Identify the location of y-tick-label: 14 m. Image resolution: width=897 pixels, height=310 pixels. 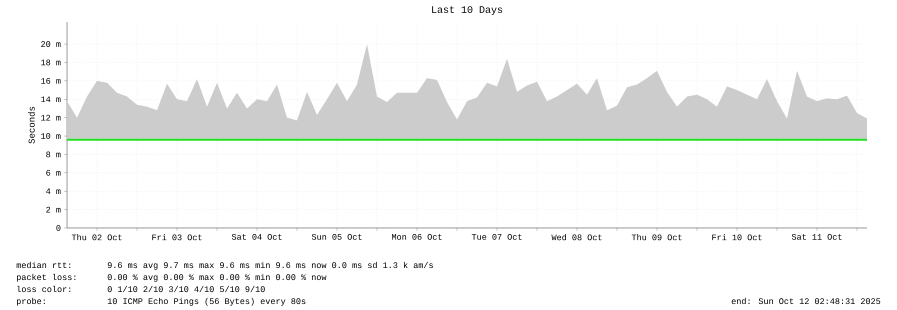
(51, 99).